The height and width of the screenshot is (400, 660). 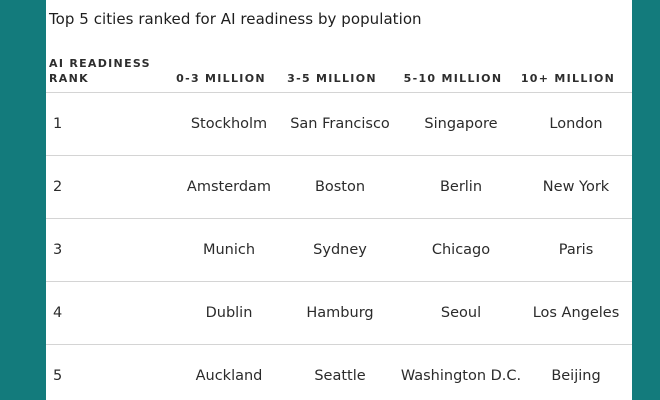 I want to click on rank-cell: 1, so click(x=58, y=124).